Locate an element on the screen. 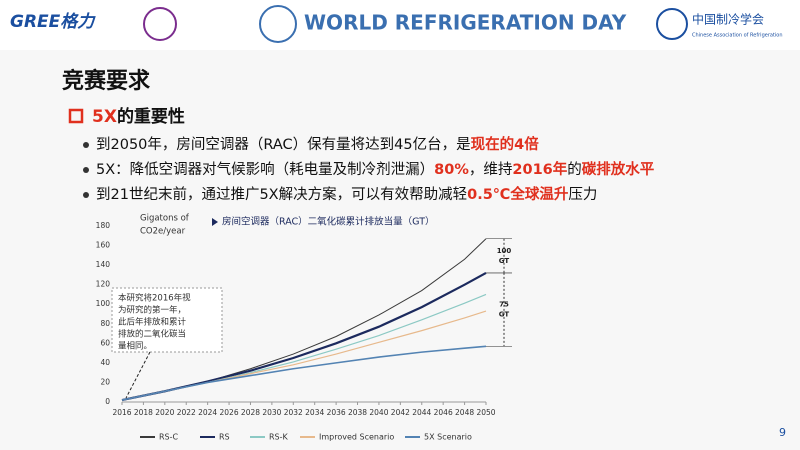  x-tick-label: 2044 is located at coordinates (421, 412).